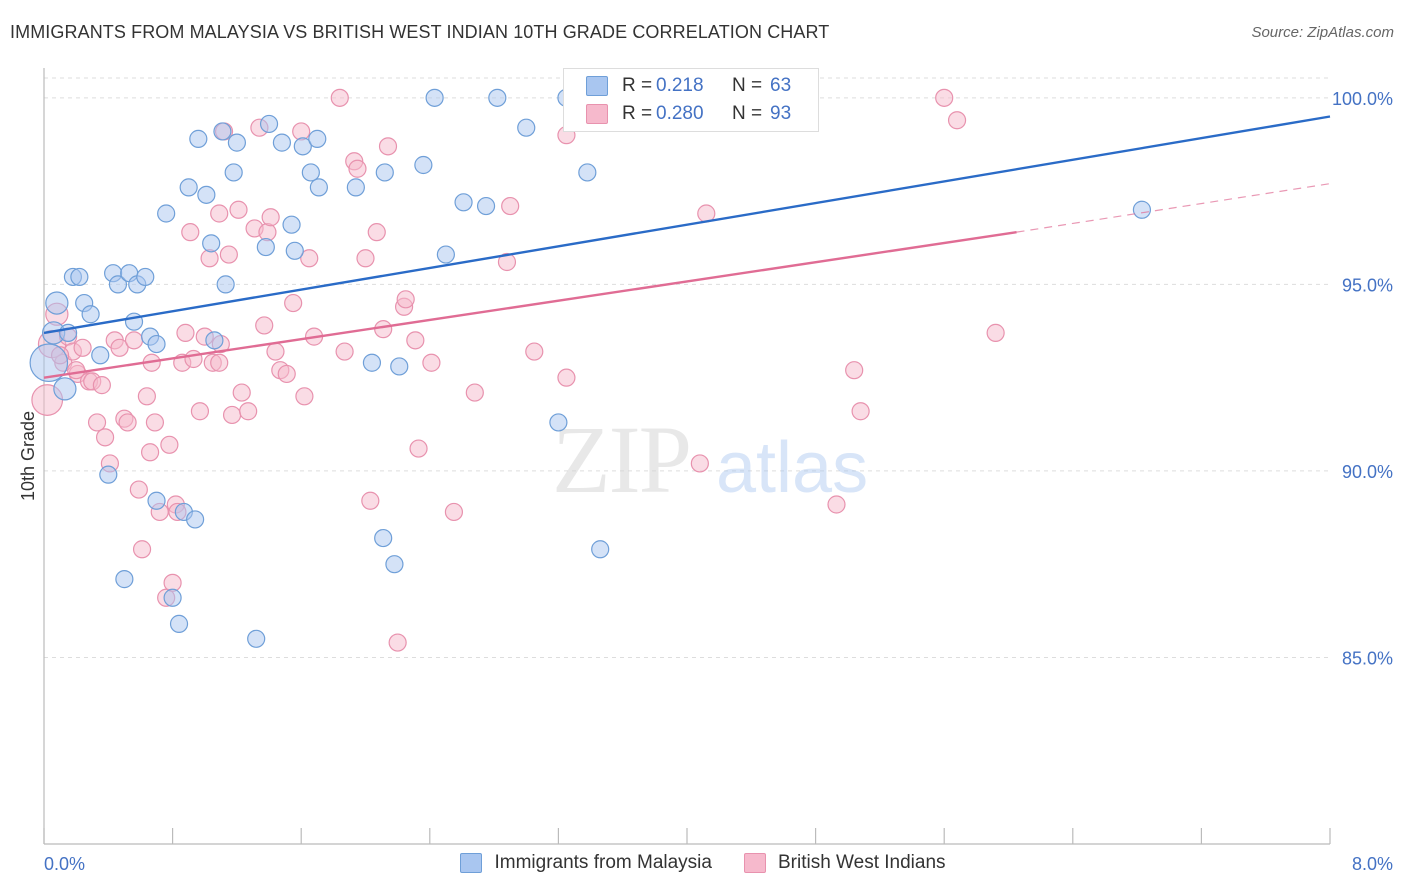 The width and height of the screenshot is (1406, 892). I want to click on y-tick-label: 90.0%, so click(1367, 472).